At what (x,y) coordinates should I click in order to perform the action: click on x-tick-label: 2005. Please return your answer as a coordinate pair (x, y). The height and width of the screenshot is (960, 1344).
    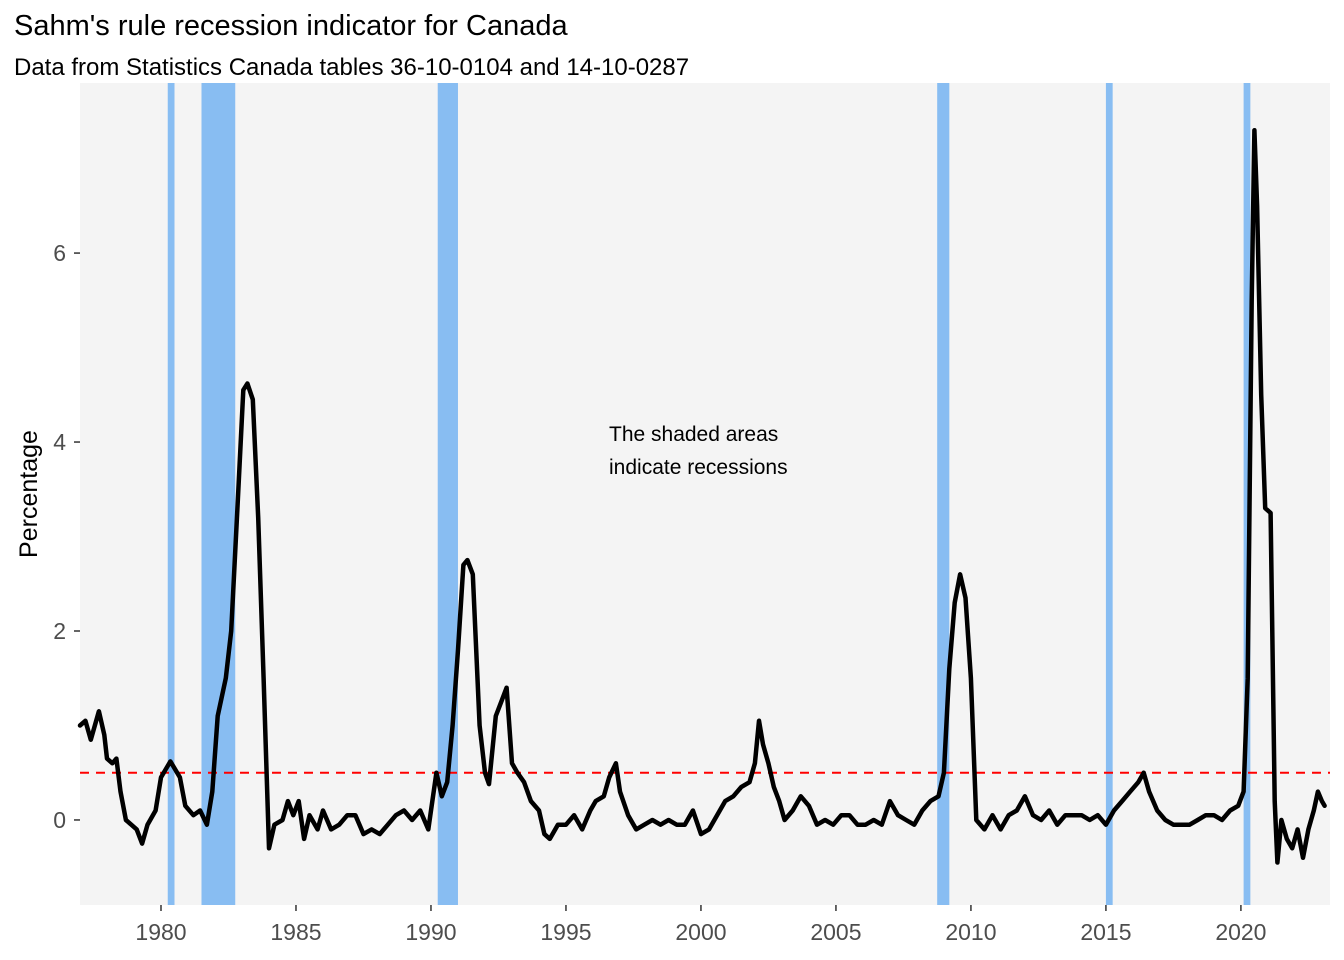
    Looking at the image, I should click on (835, 932).